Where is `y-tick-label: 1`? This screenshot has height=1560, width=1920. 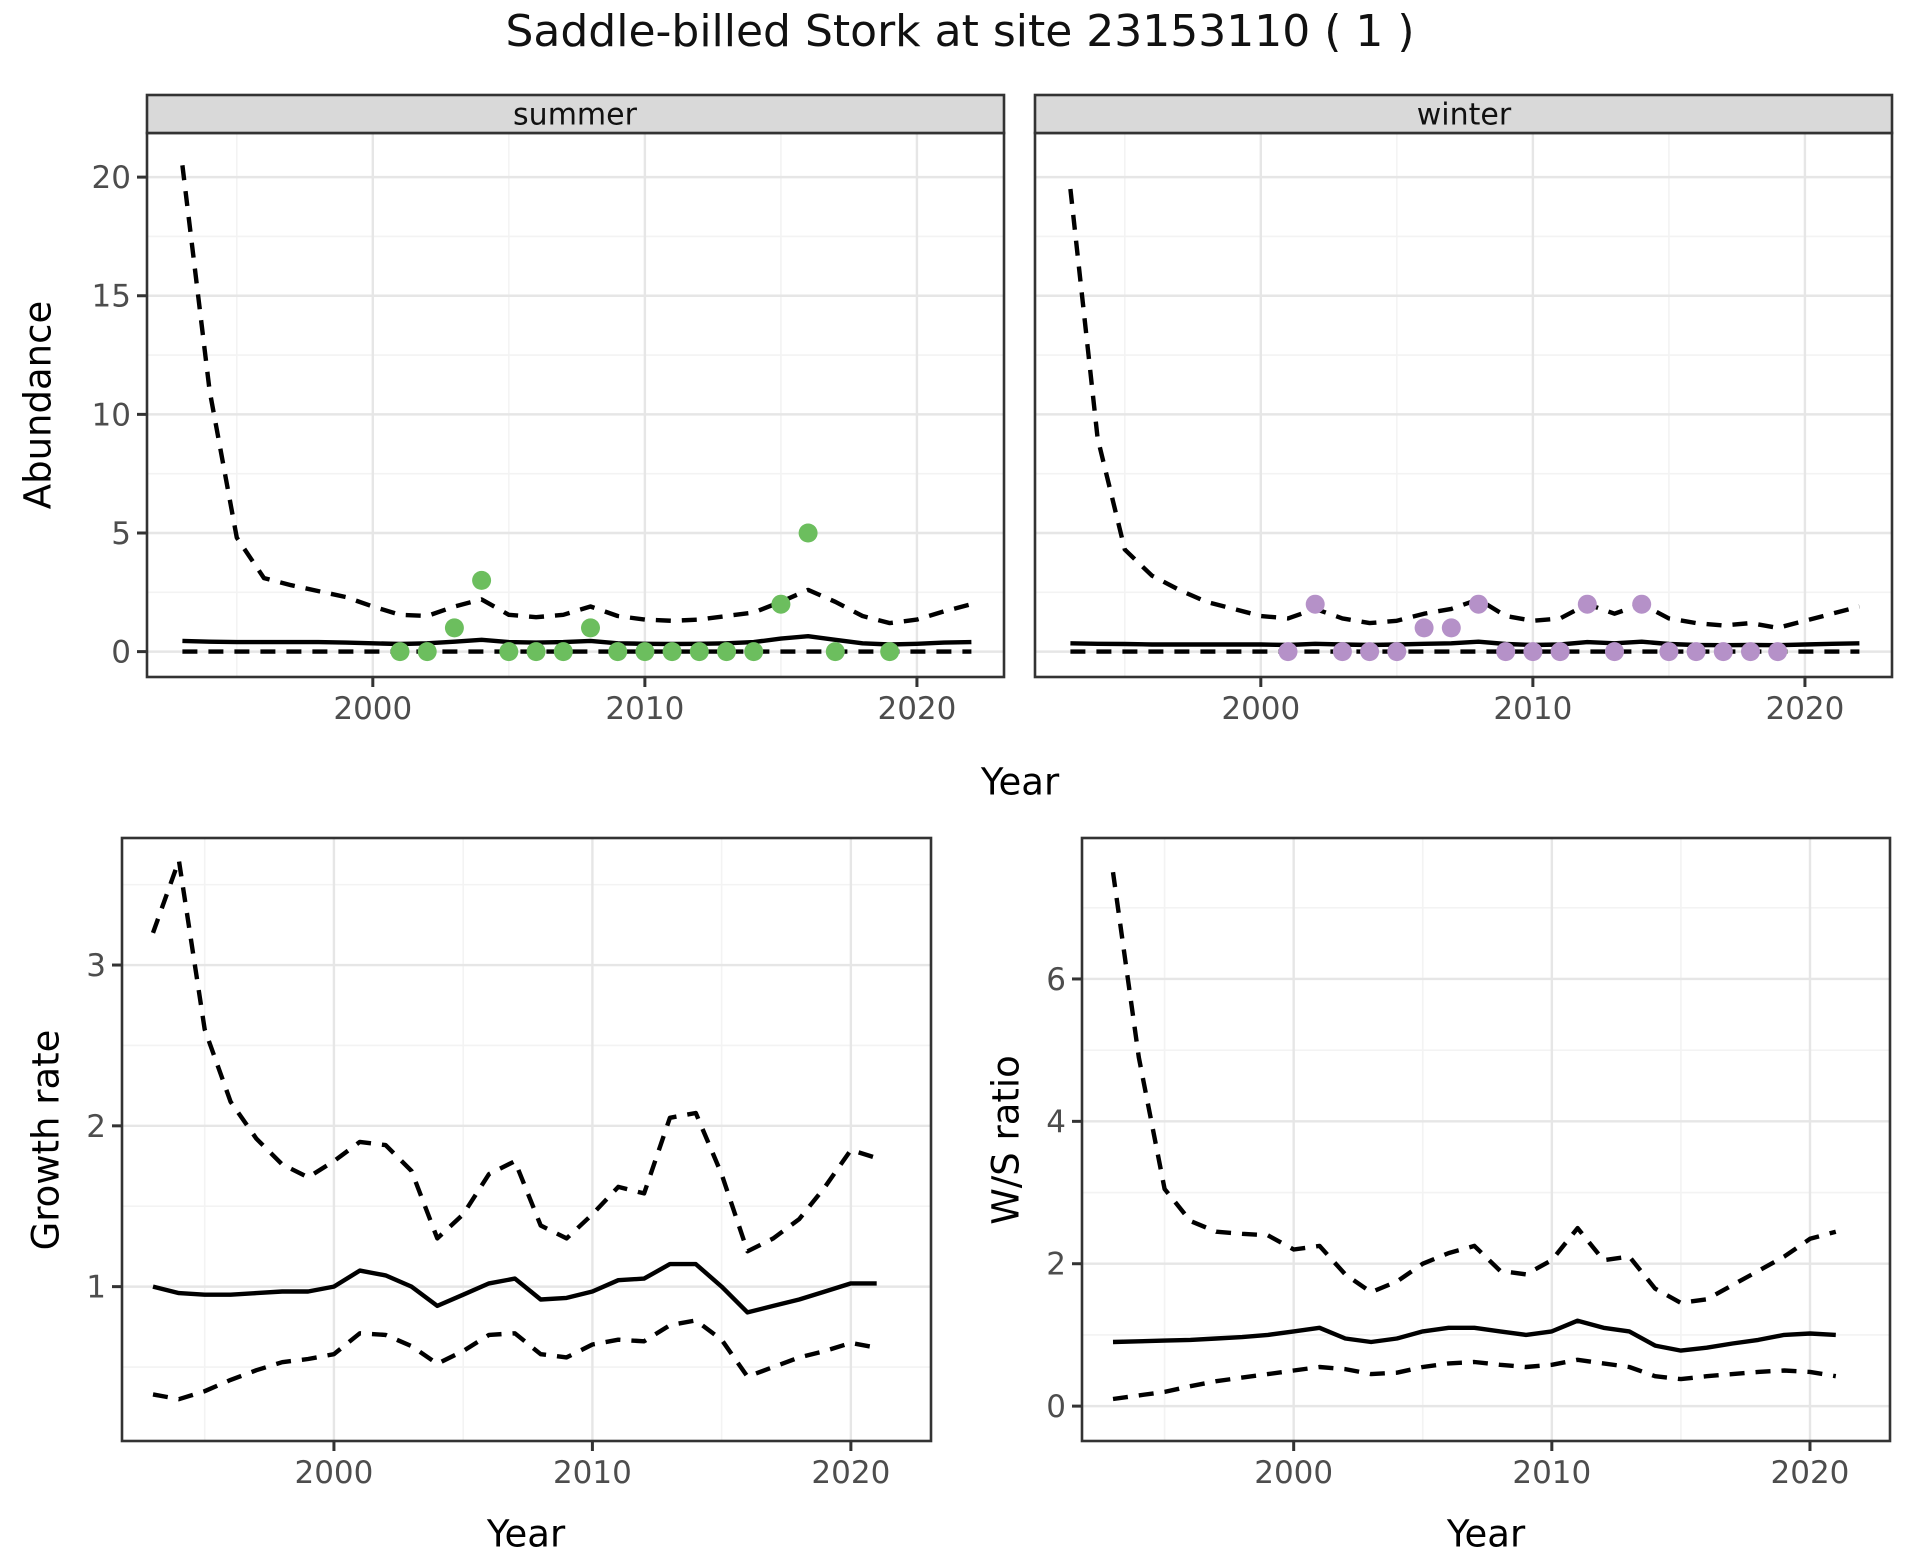 y-tick-label: 1 is located at coordinates (96, 1288).